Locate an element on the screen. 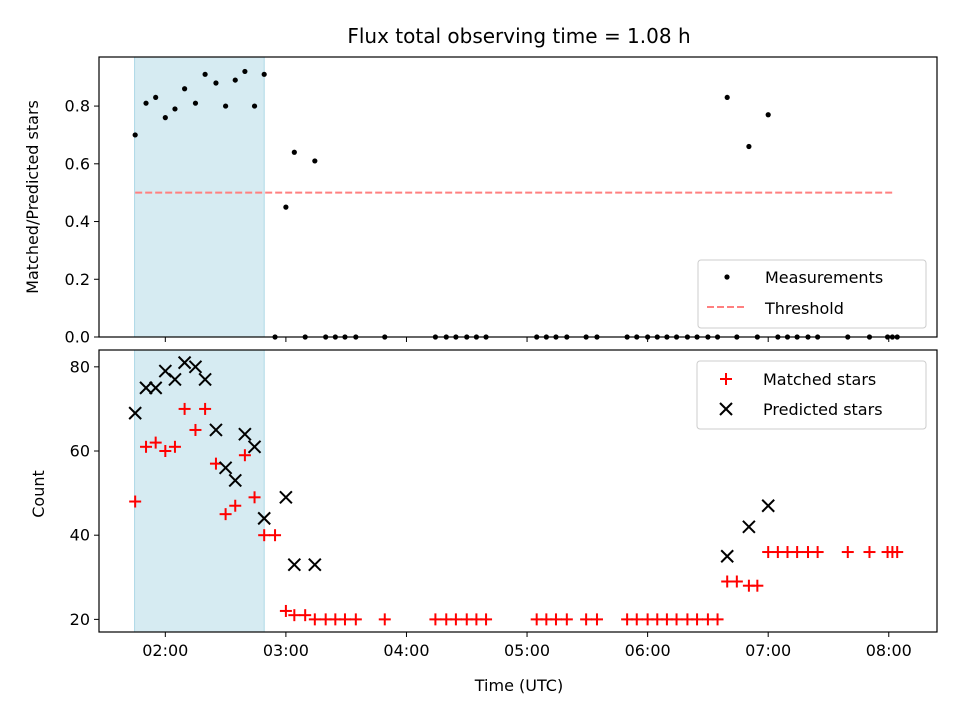 The height and width of the screenshot is (720, 960). legend-matched-marker is located at coordinates (726, 379).